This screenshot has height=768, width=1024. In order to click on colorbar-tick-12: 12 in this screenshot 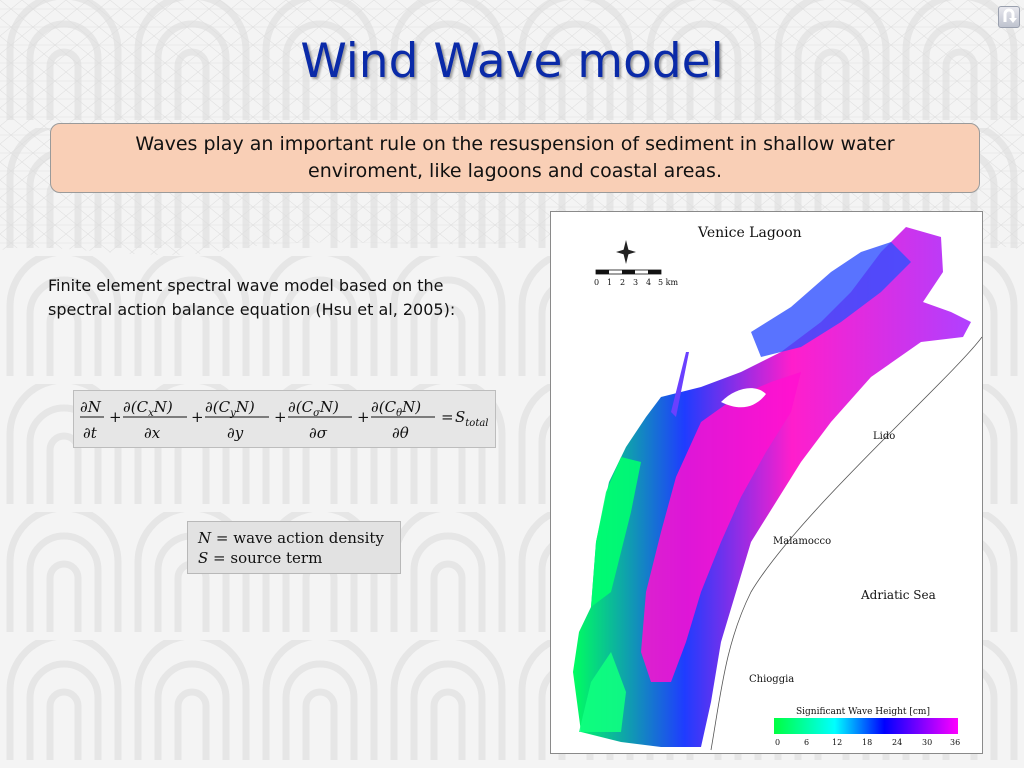, I will do `click(837, 742)`.